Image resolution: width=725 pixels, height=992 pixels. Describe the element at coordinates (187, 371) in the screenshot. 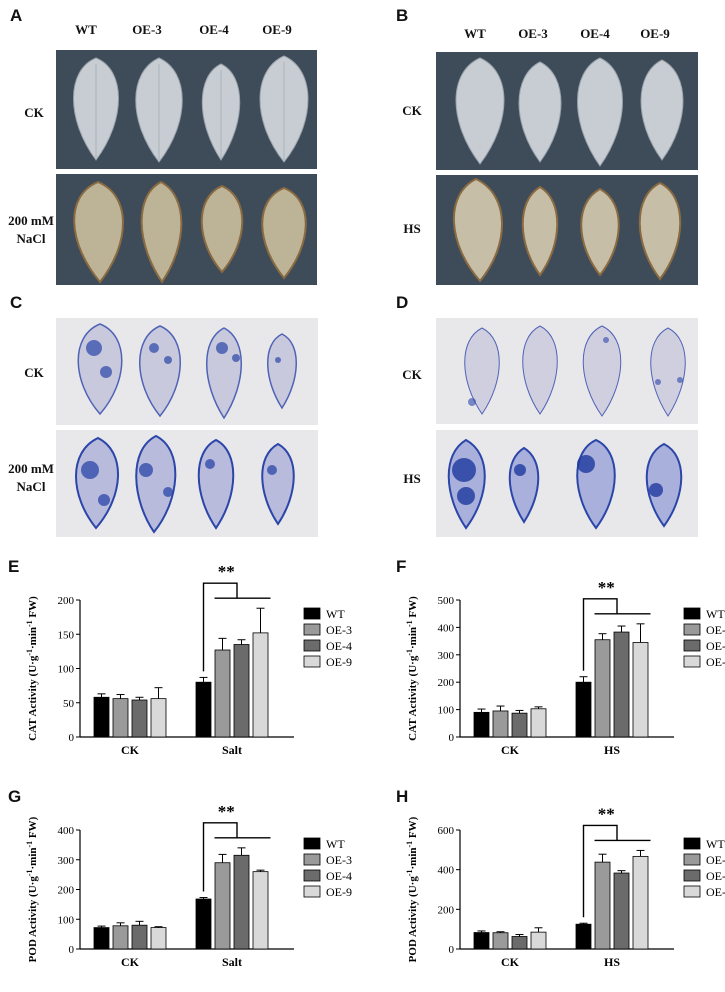

I see `photo-c-ck` at that location.